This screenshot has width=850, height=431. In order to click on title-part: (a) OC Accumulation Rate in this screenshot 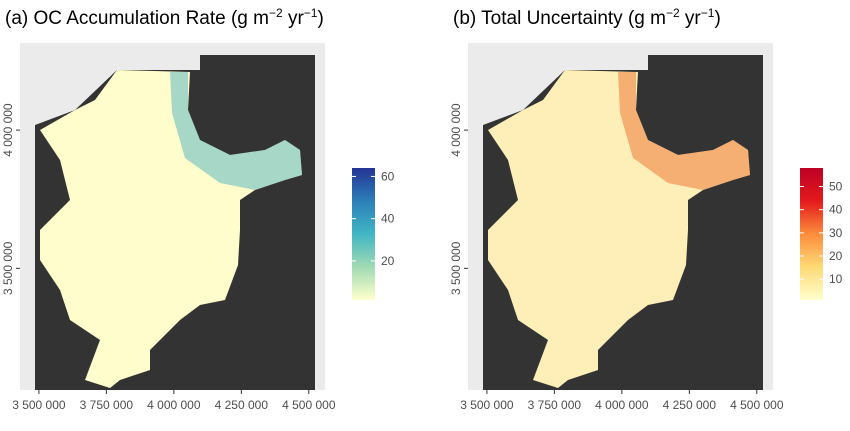, I will do `click(118, 18)`.